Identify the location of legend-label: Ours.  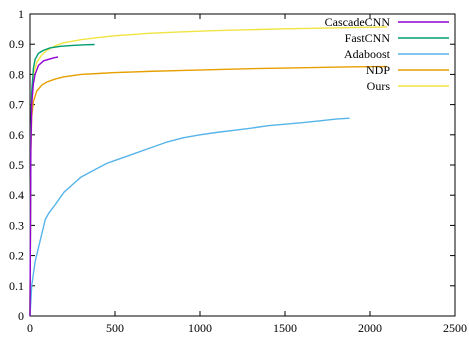
(379, 86).